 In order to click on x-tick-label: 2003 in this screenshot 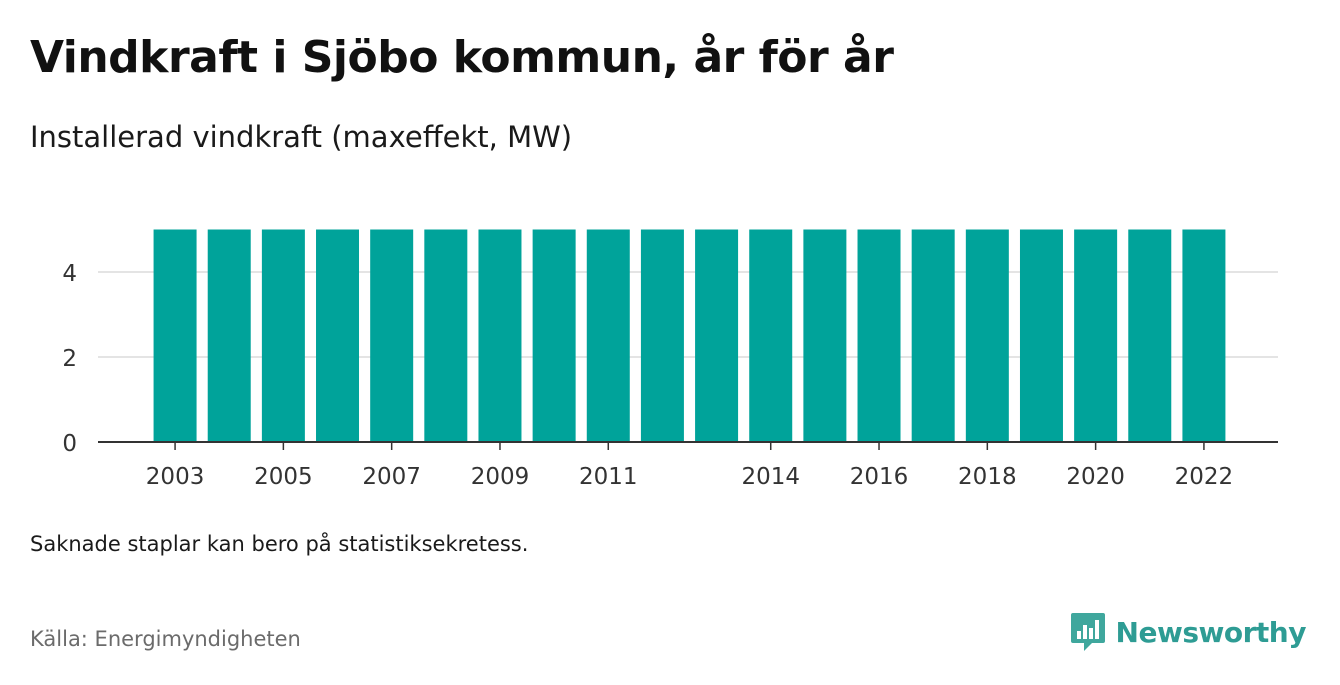, I will do `click(175, 477)`.